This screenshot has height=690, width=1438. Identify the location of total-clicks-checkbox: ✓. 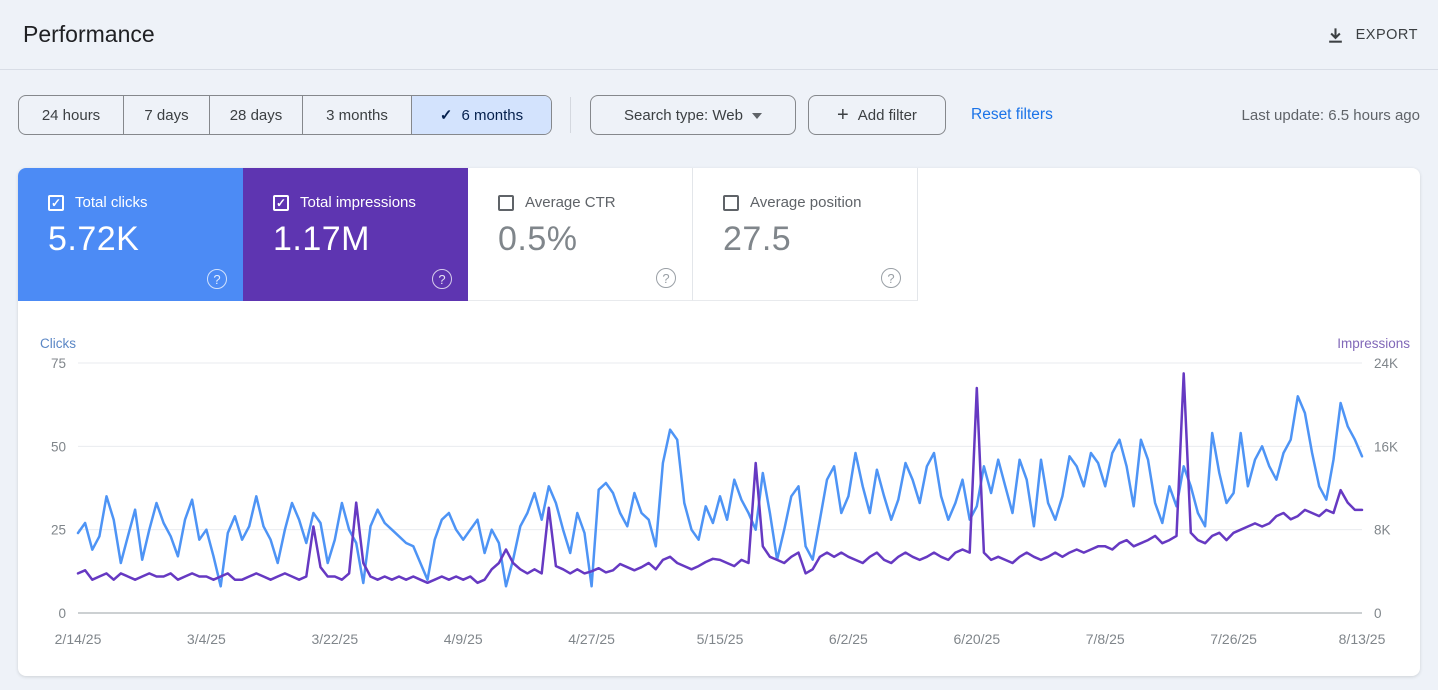
(56, 202).